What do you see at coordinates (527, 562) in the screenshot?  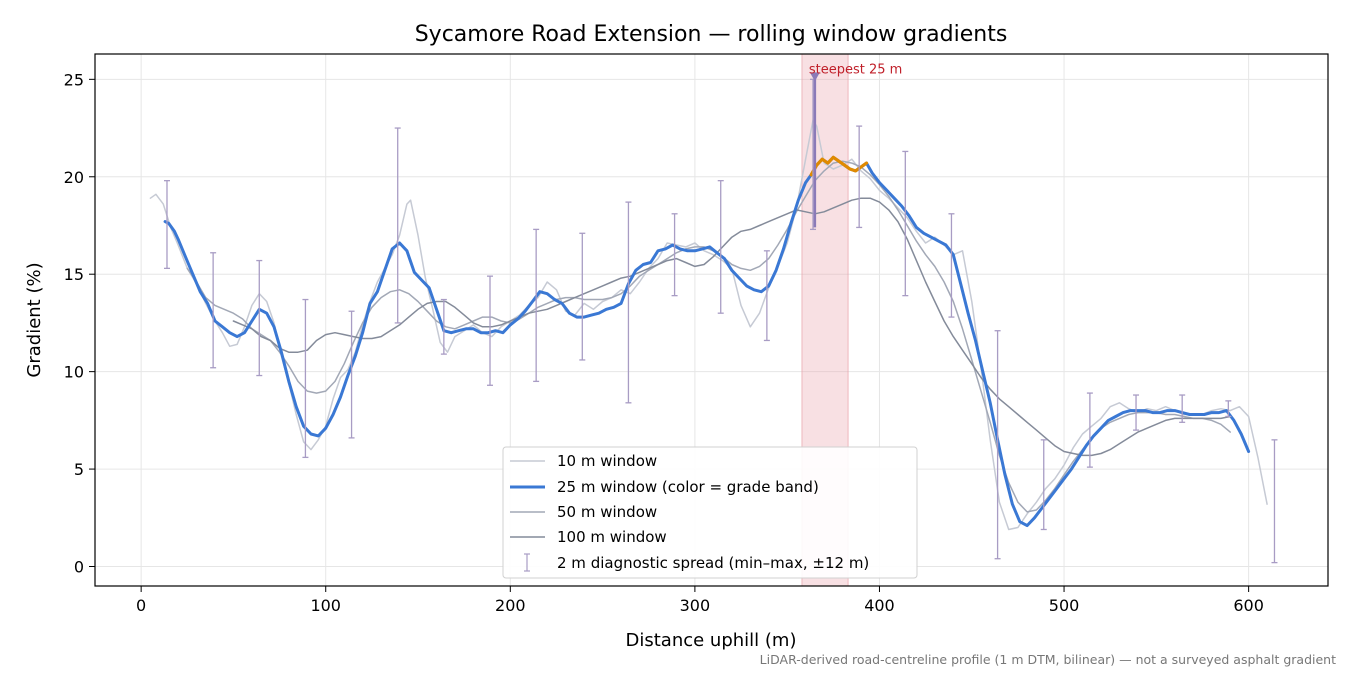 I see `legend-swatch-errorbar` at bounding box center [527, 562].